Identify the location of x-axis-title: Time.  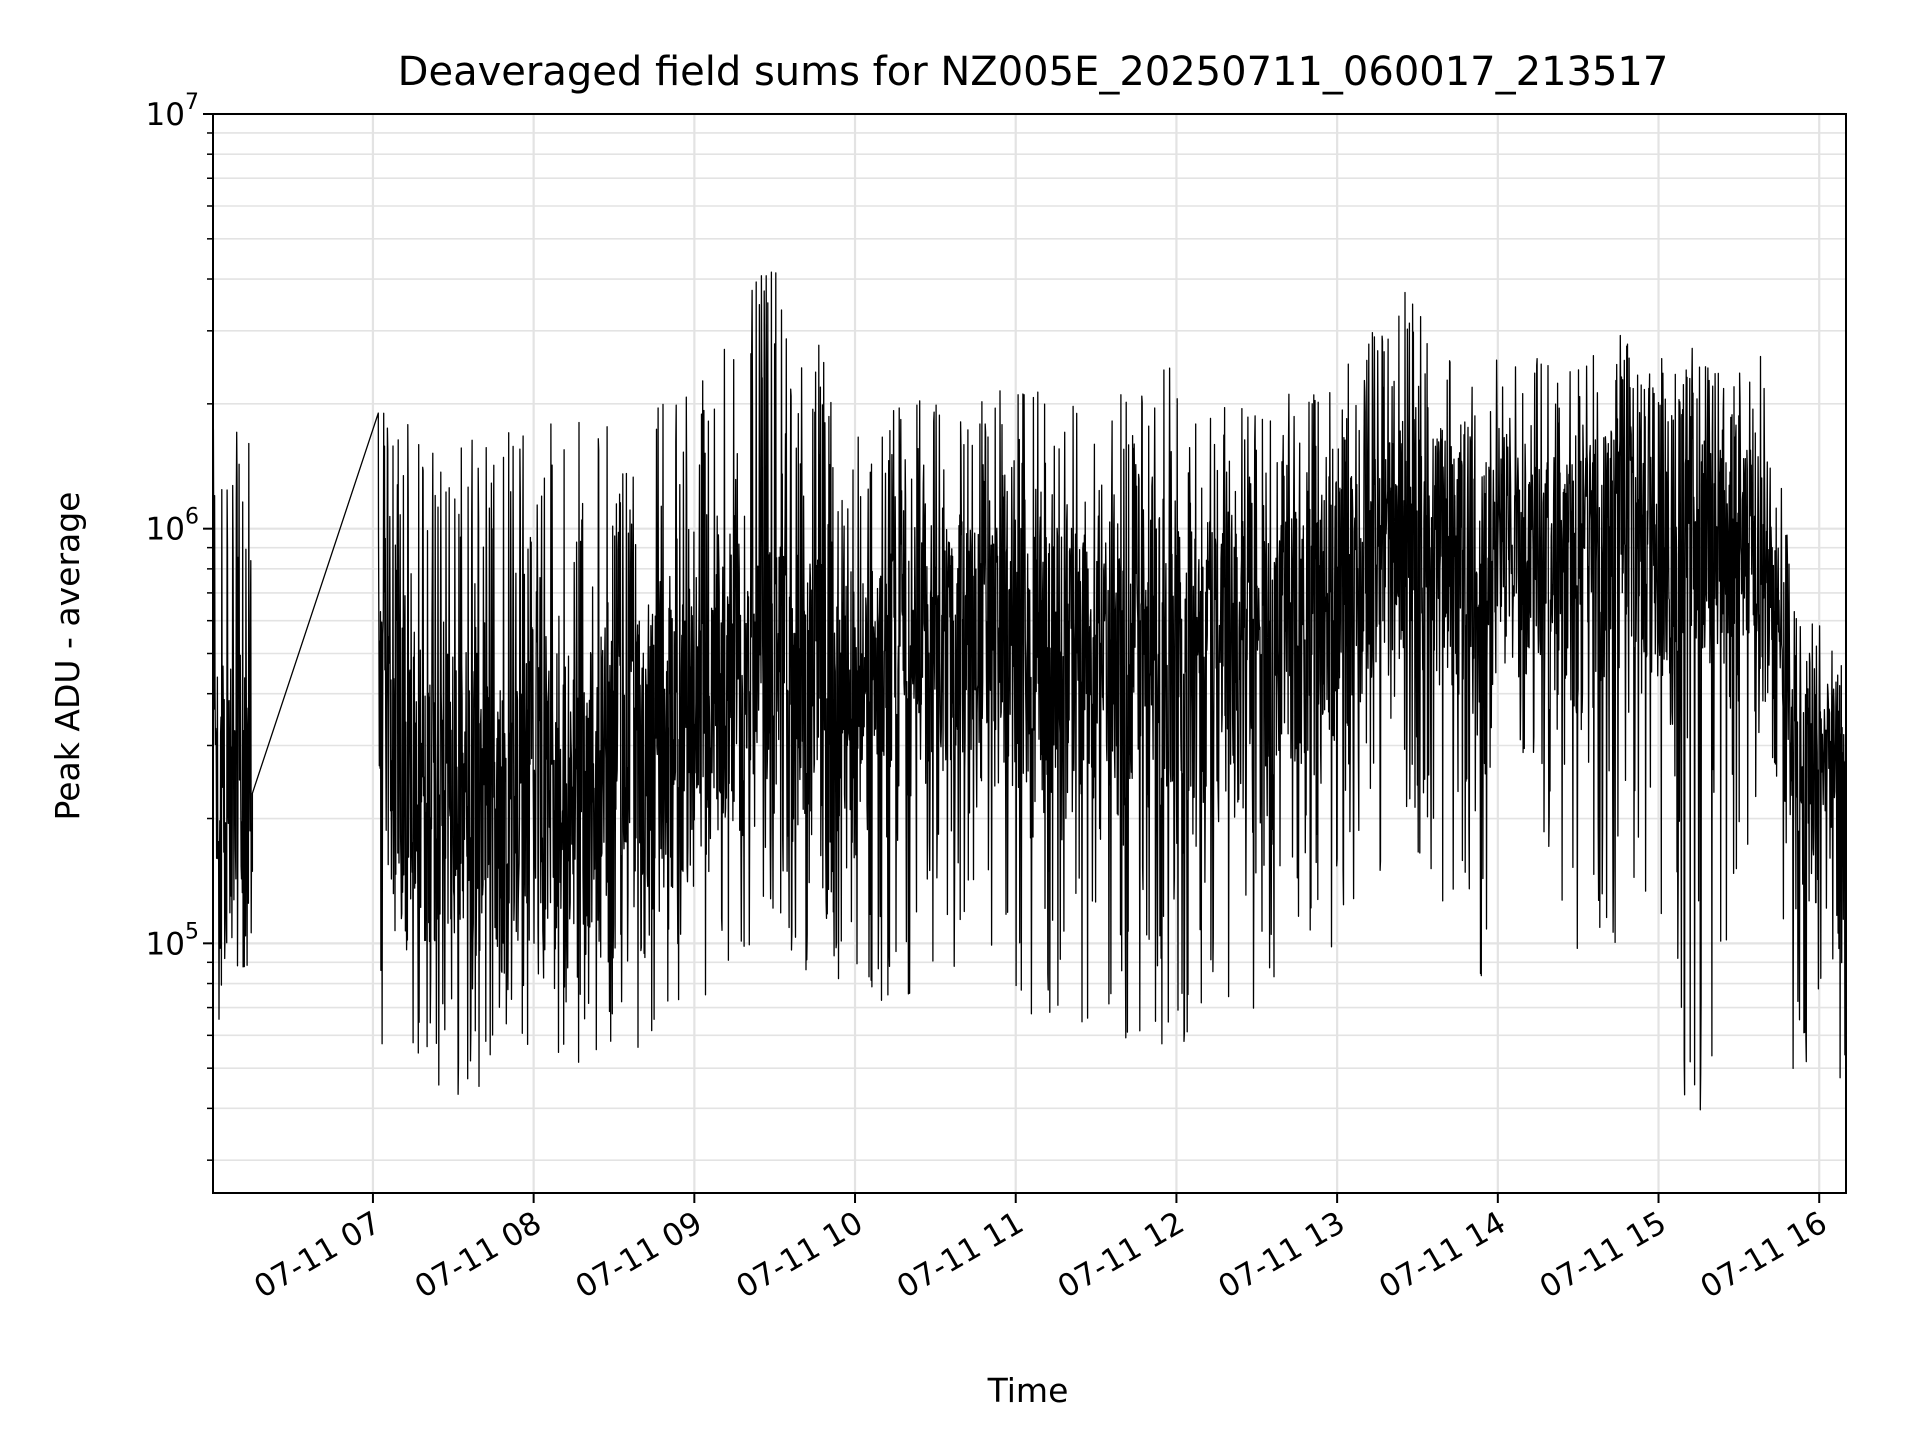
(1028, 1390).